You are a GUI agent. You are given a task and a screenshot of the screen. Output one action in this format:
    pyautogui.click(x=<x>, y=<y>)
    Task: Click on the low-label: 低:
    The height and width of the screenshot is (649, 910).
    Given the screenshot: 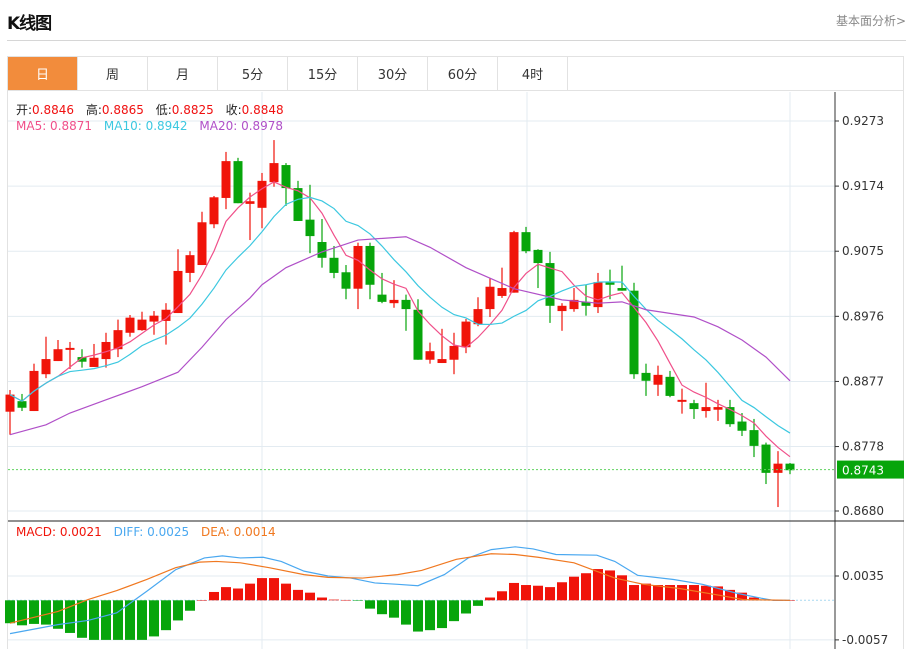 What is the action you would take?
    pyautogui.click(x=163, y=110)
    